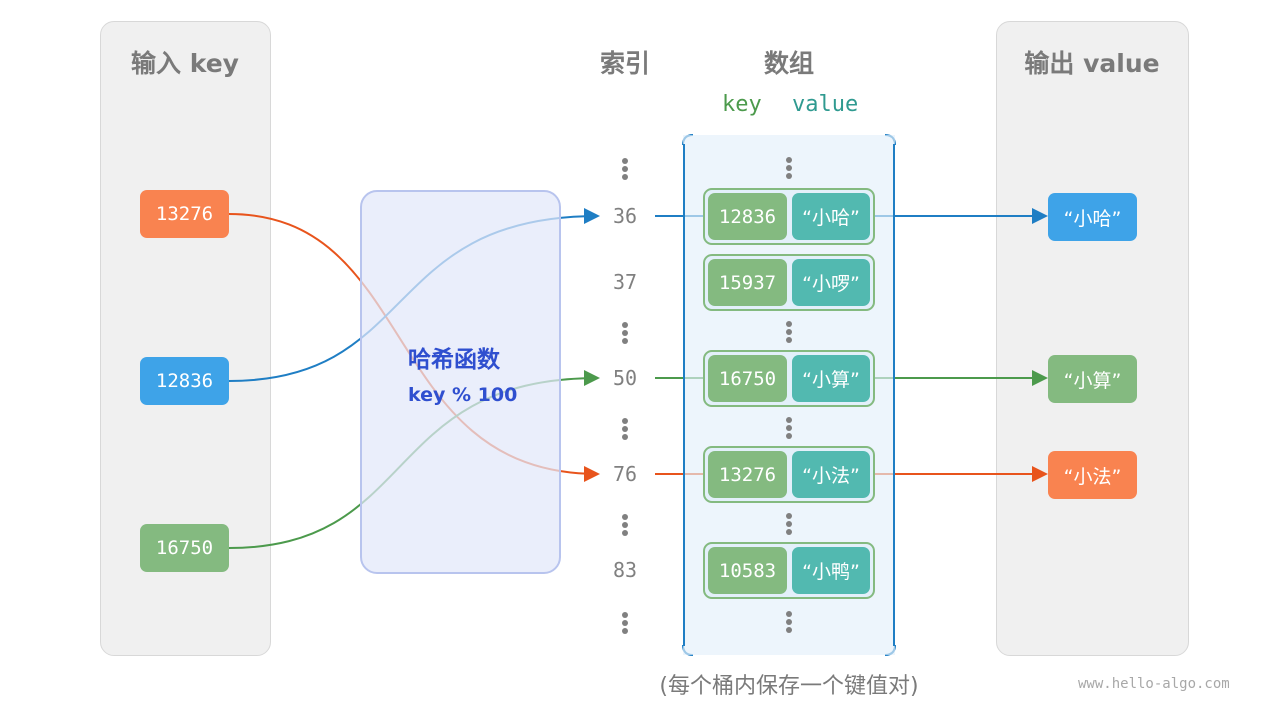 This screenshot has height=720, width=1280. Describe the element at coordinates (624, 63) in the screenshot. I see `index-title: 索引` at that location.